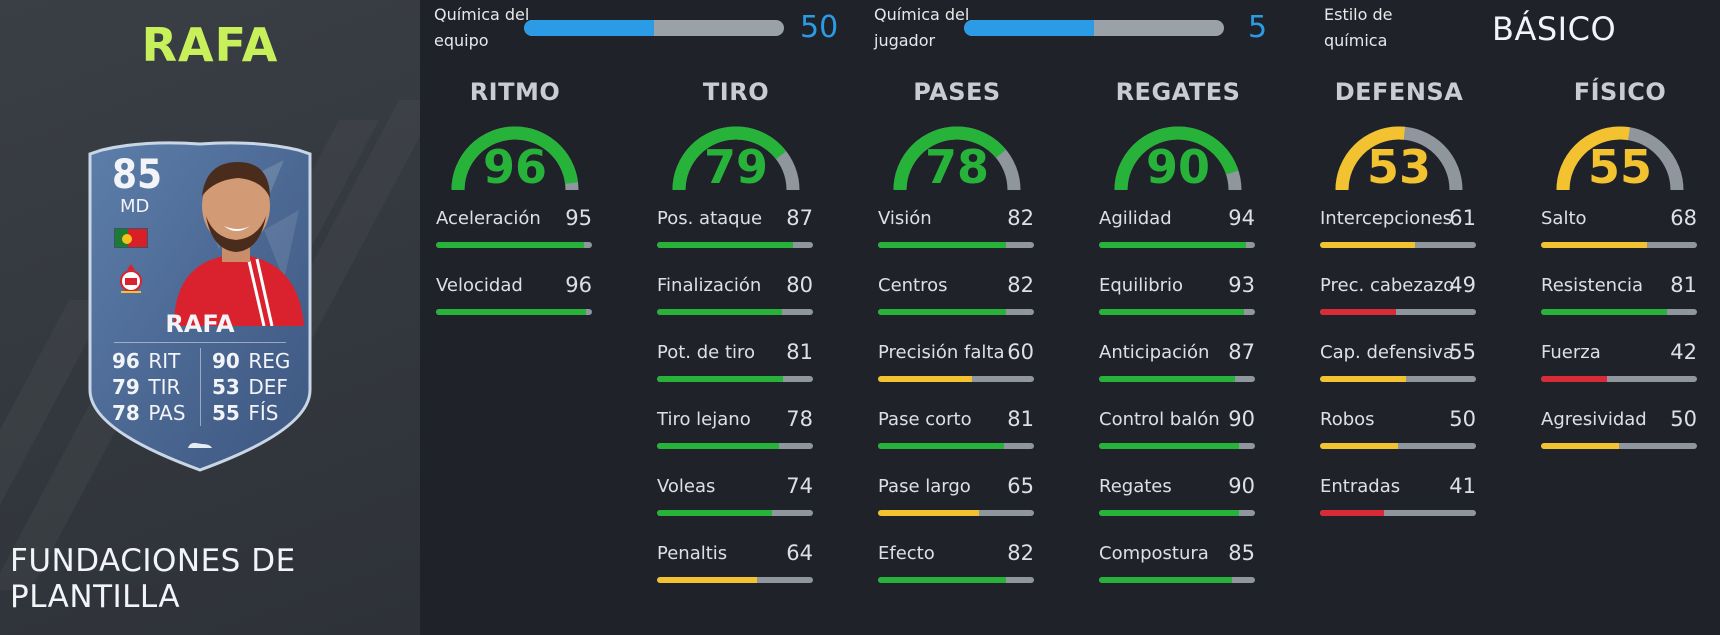  What do you see at coordinates (250, 387) in the screenshot?
I see `card-stat: 53 DEF` at bounding box center [250, 387].